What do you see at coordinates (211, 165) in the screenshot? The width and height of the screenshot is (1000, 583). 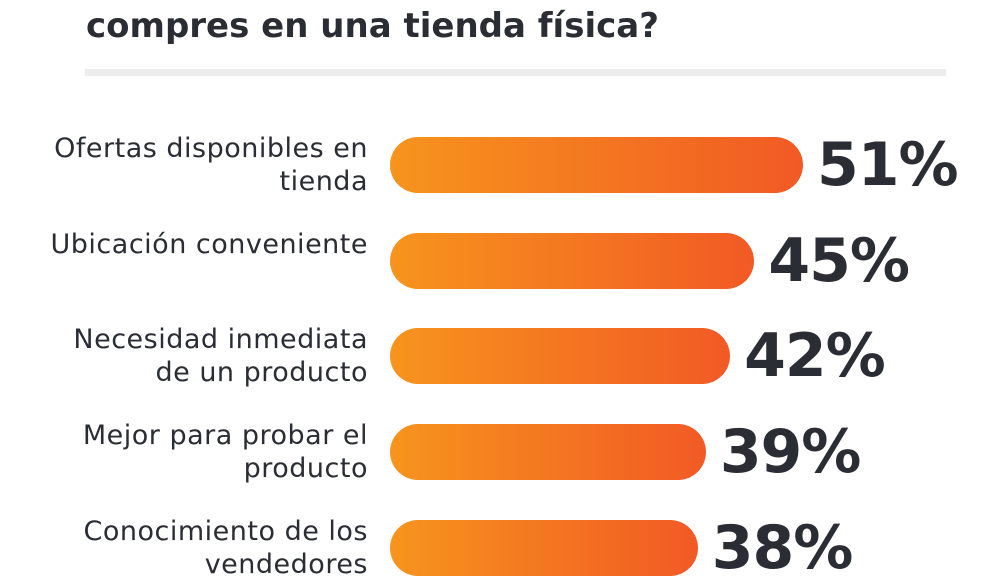 I see `category-label: Ofertas disponibles en tienda` at bounding box center [211, 165].